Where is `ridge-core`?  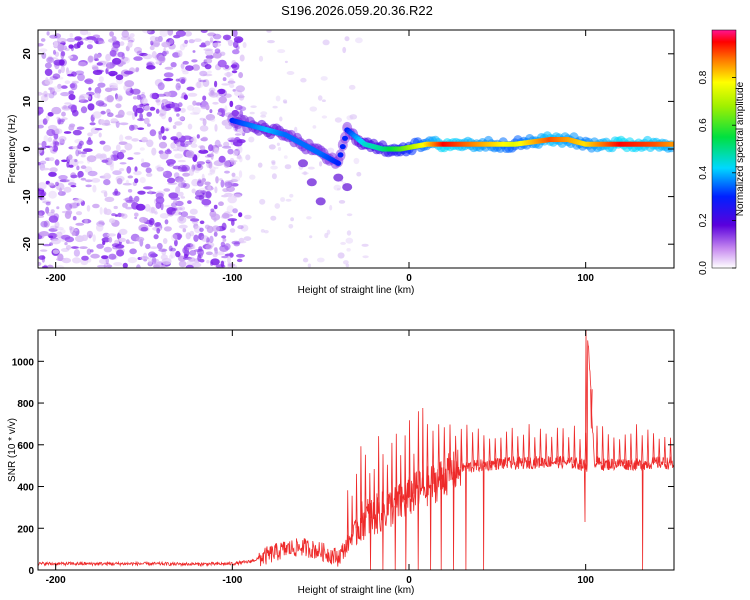 ridge-core is located at coordinates (342, 147).